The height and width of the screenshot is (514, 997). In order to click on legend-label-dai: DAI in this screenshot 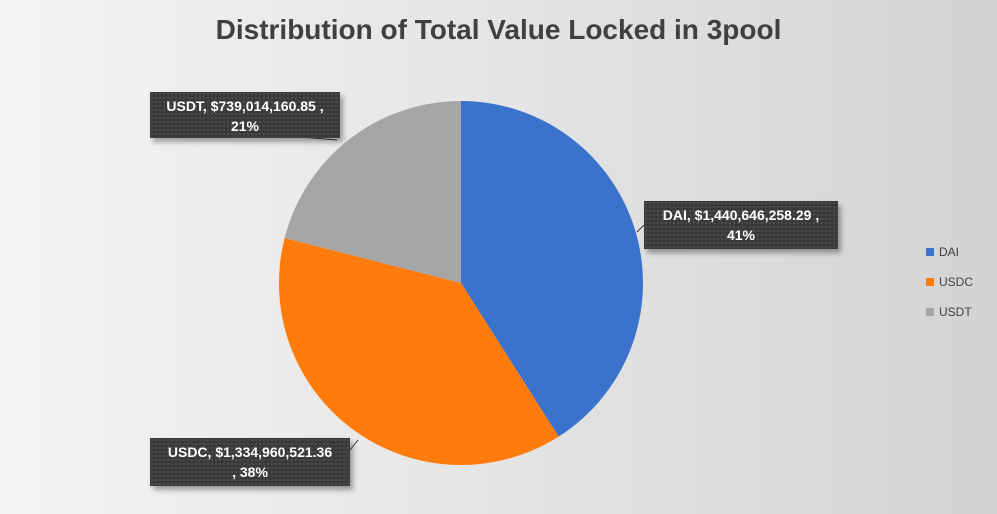, I will do `click(949, 252)`.